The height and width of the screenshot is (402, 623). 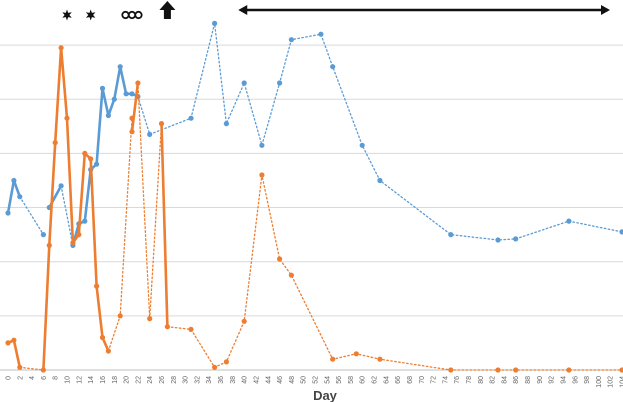 What do you see at coordinates (68, 380) in the screenshot?
I see `x-tick-label: 10` at bounding box center [68, 380].